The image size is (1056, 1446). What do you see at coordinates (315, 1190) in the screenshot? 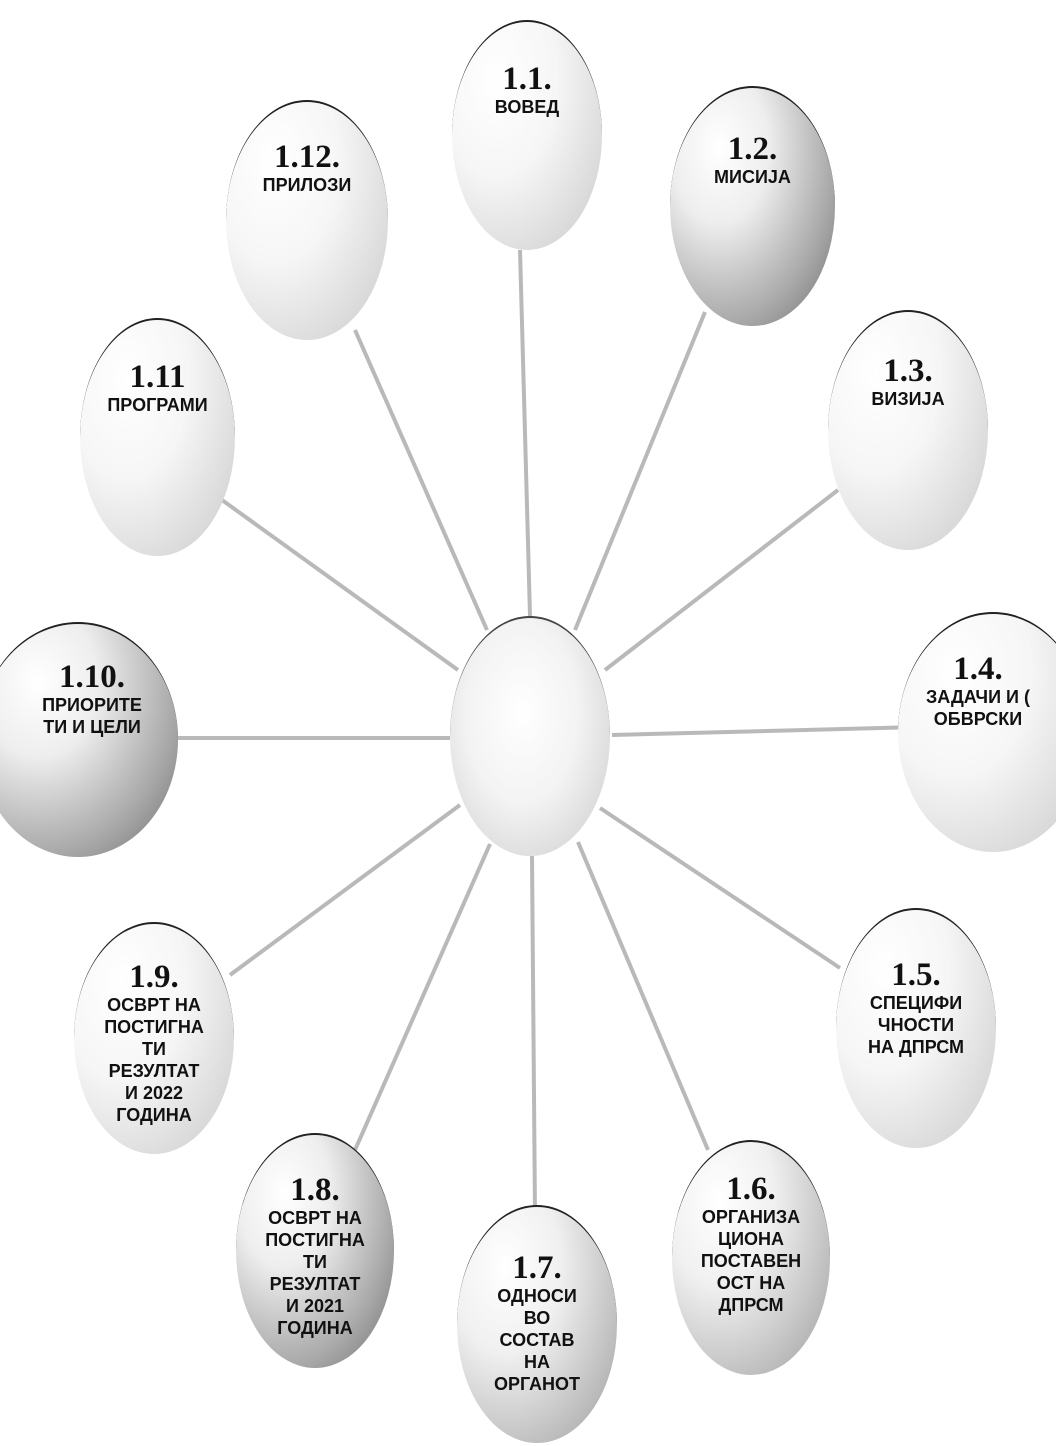
I see `node-number: 1.8.` at bounding box center [315, 1190].